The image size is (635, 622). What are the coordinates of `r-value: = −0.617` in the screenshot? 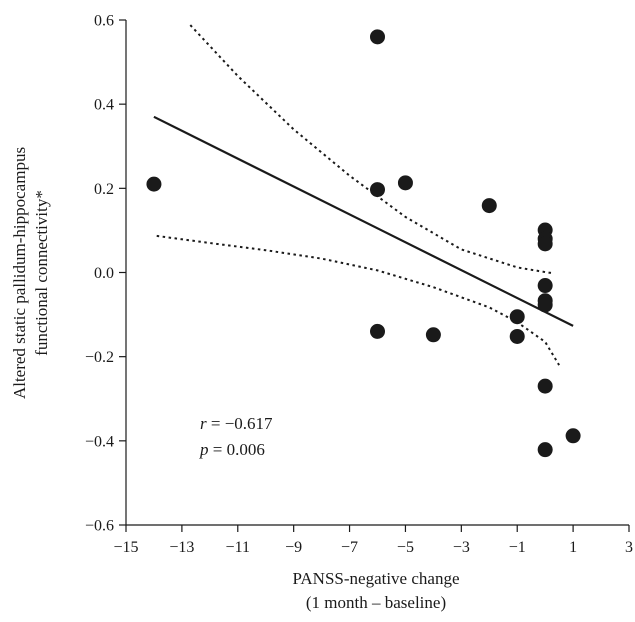 It's located at (240, 423).